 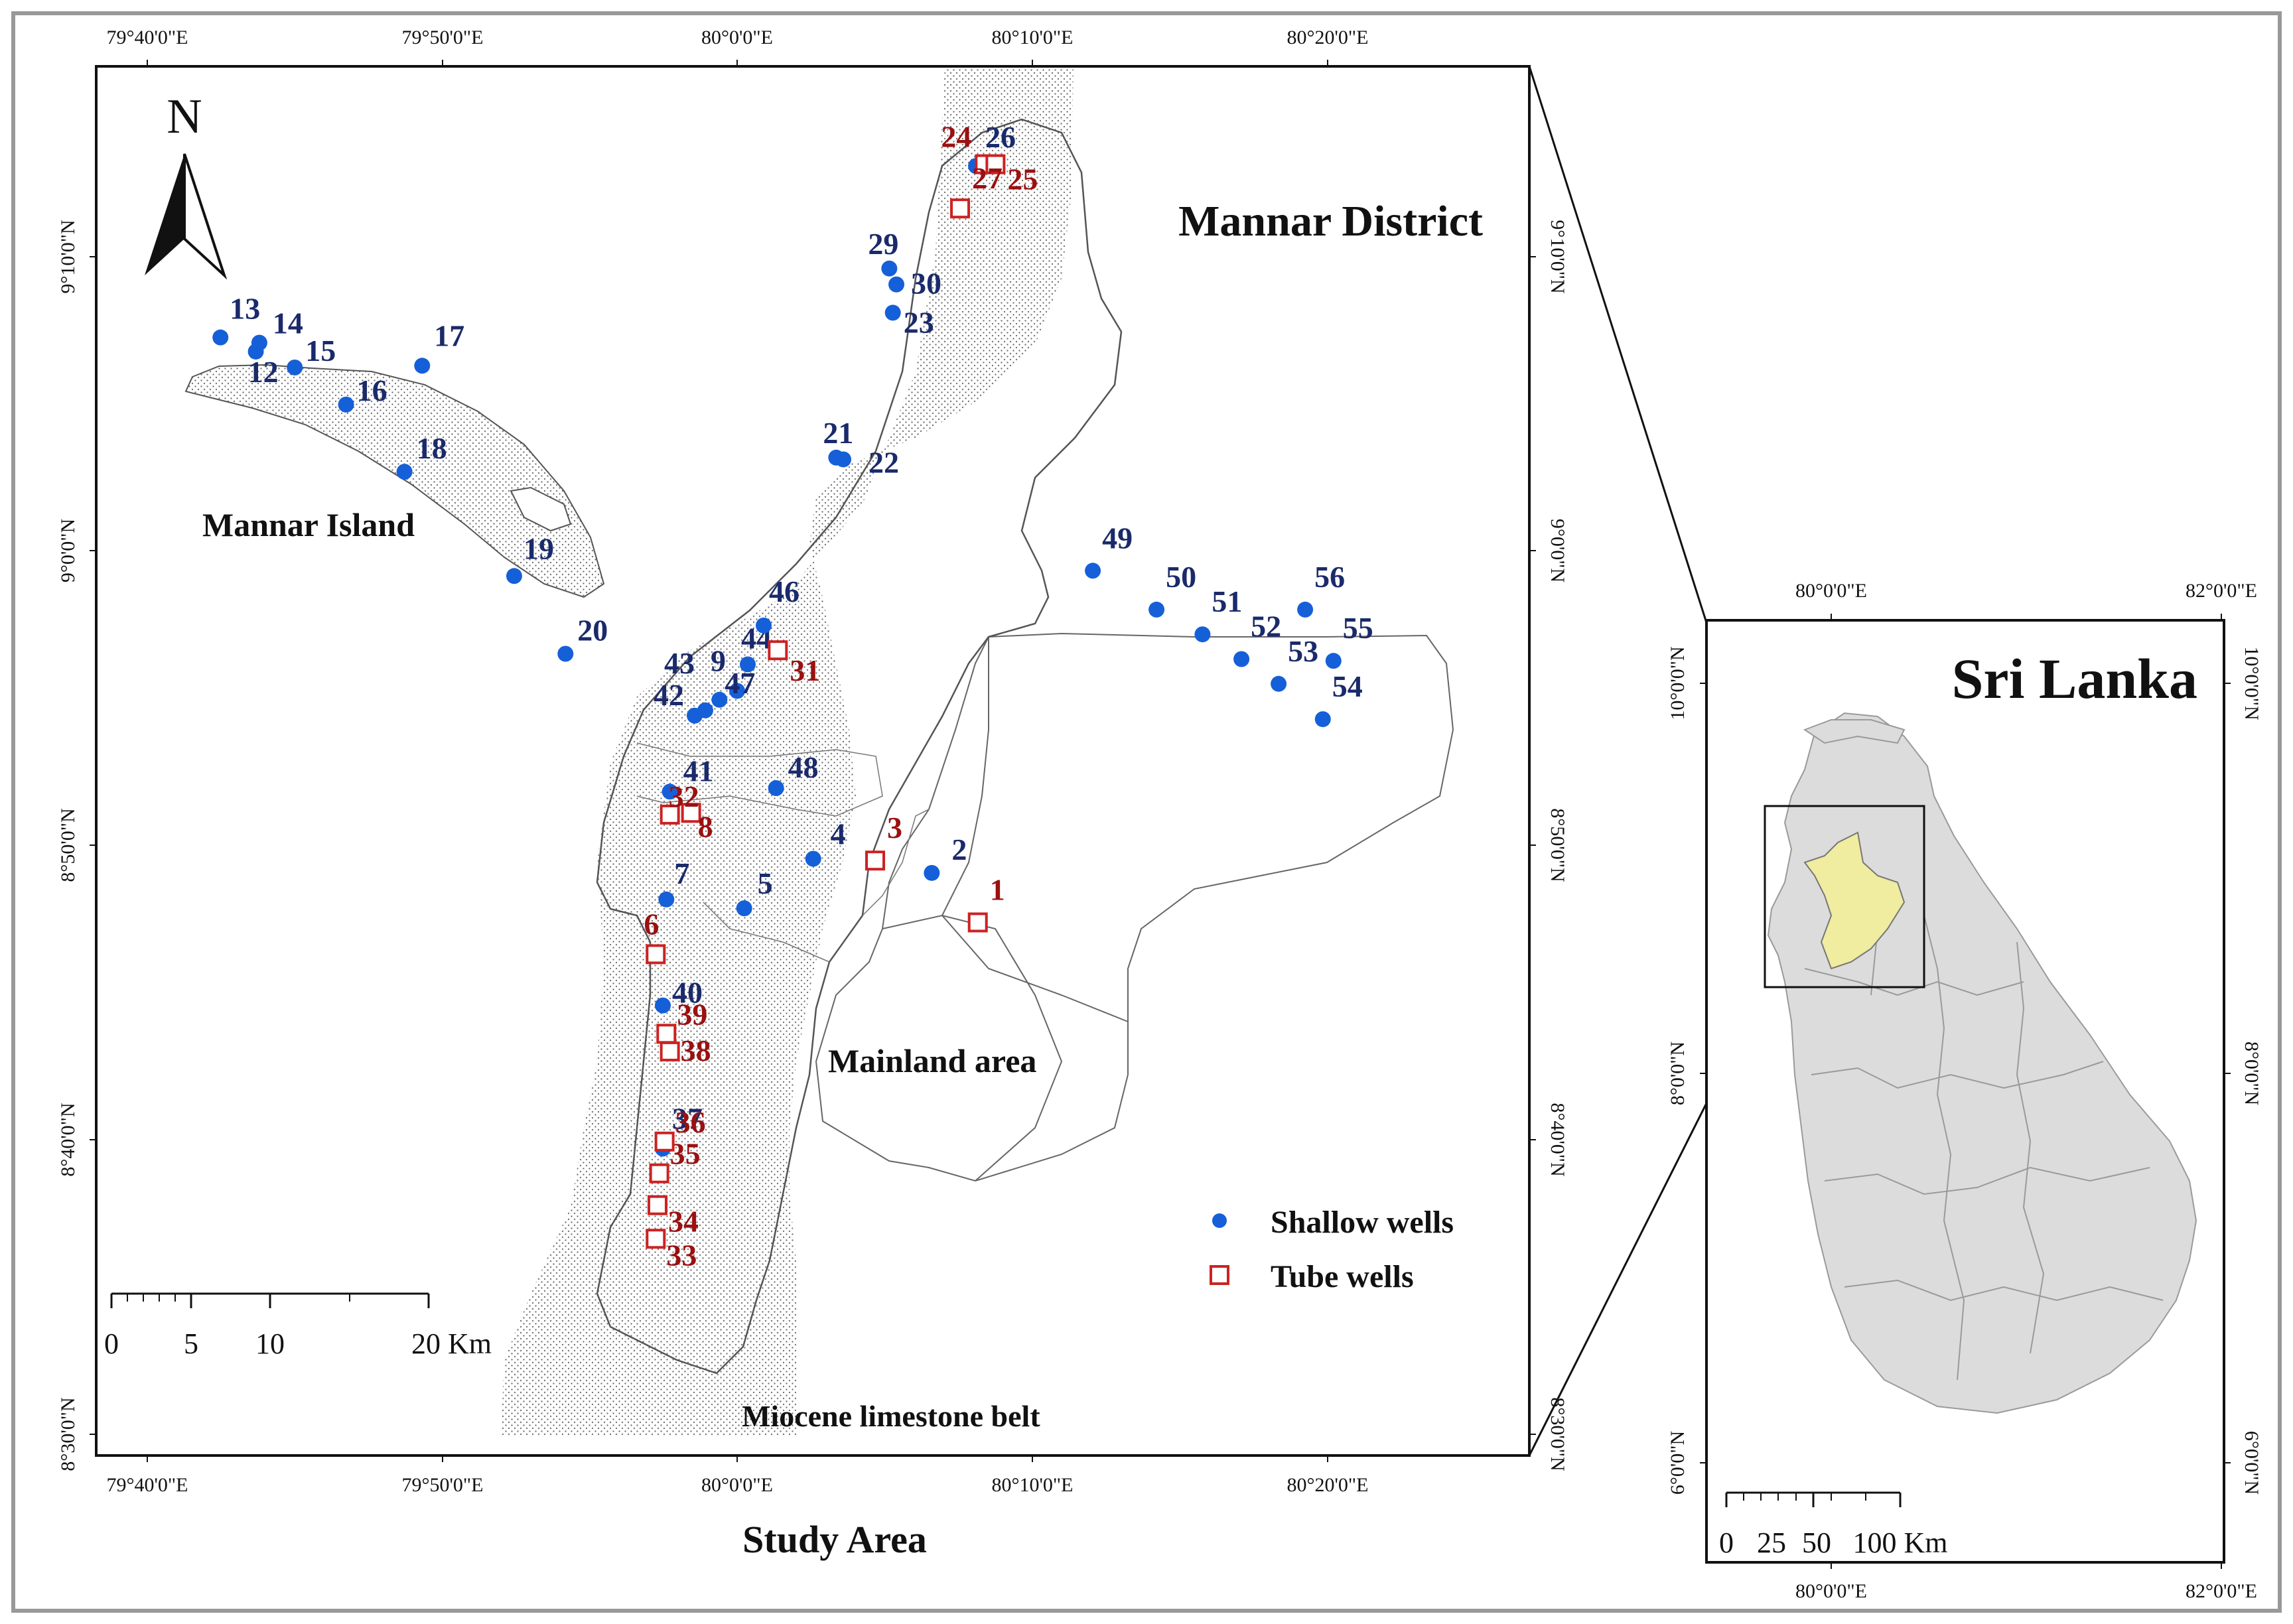 What do you see at coordinates (1033, 37) in the screenshot?
I see `top-tick-label: 80°10'0"E` at bounding box center [1033, 37].